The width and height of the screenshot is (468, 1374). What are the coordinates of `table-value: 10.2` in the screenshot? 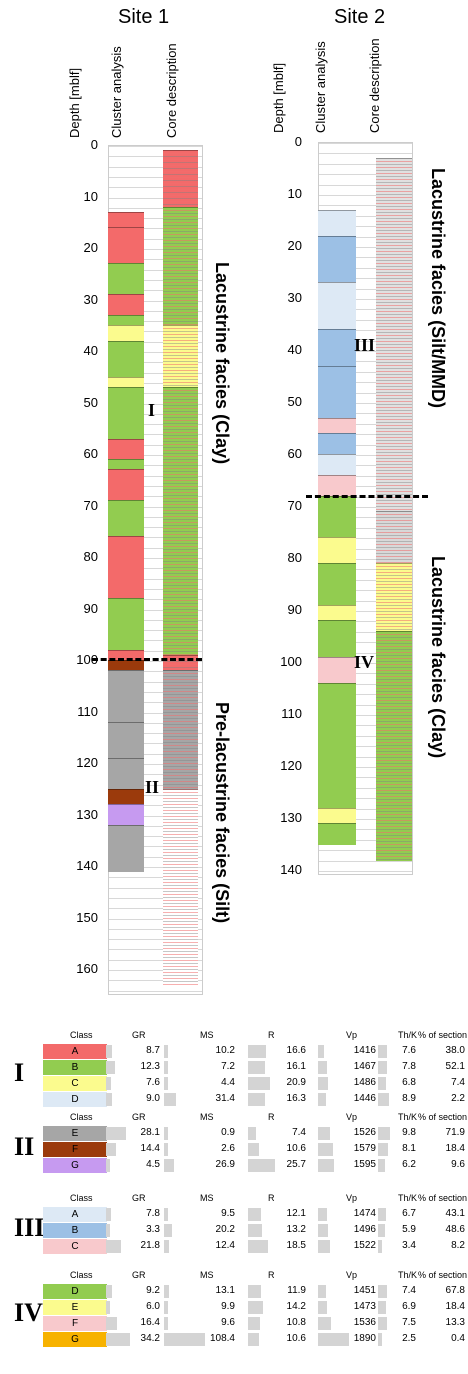 It's located at (225, 1050).